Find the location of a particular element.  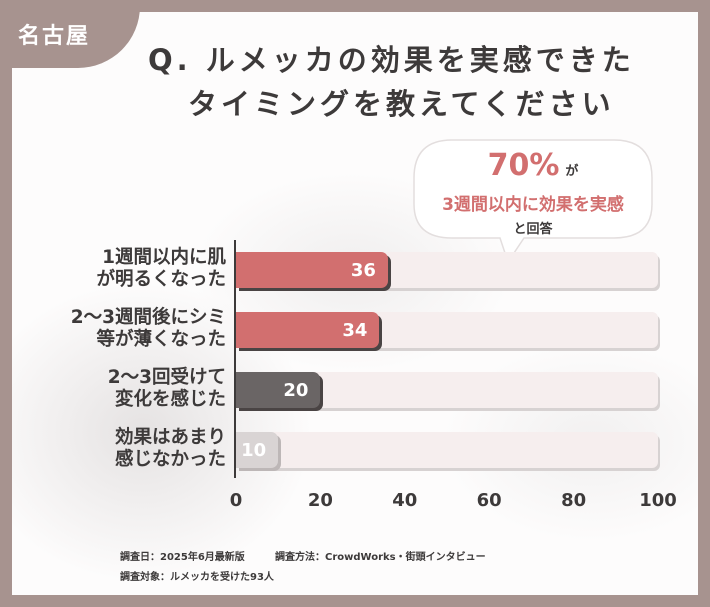

x-tick-label: 60 is located at coordinates (489, 500).